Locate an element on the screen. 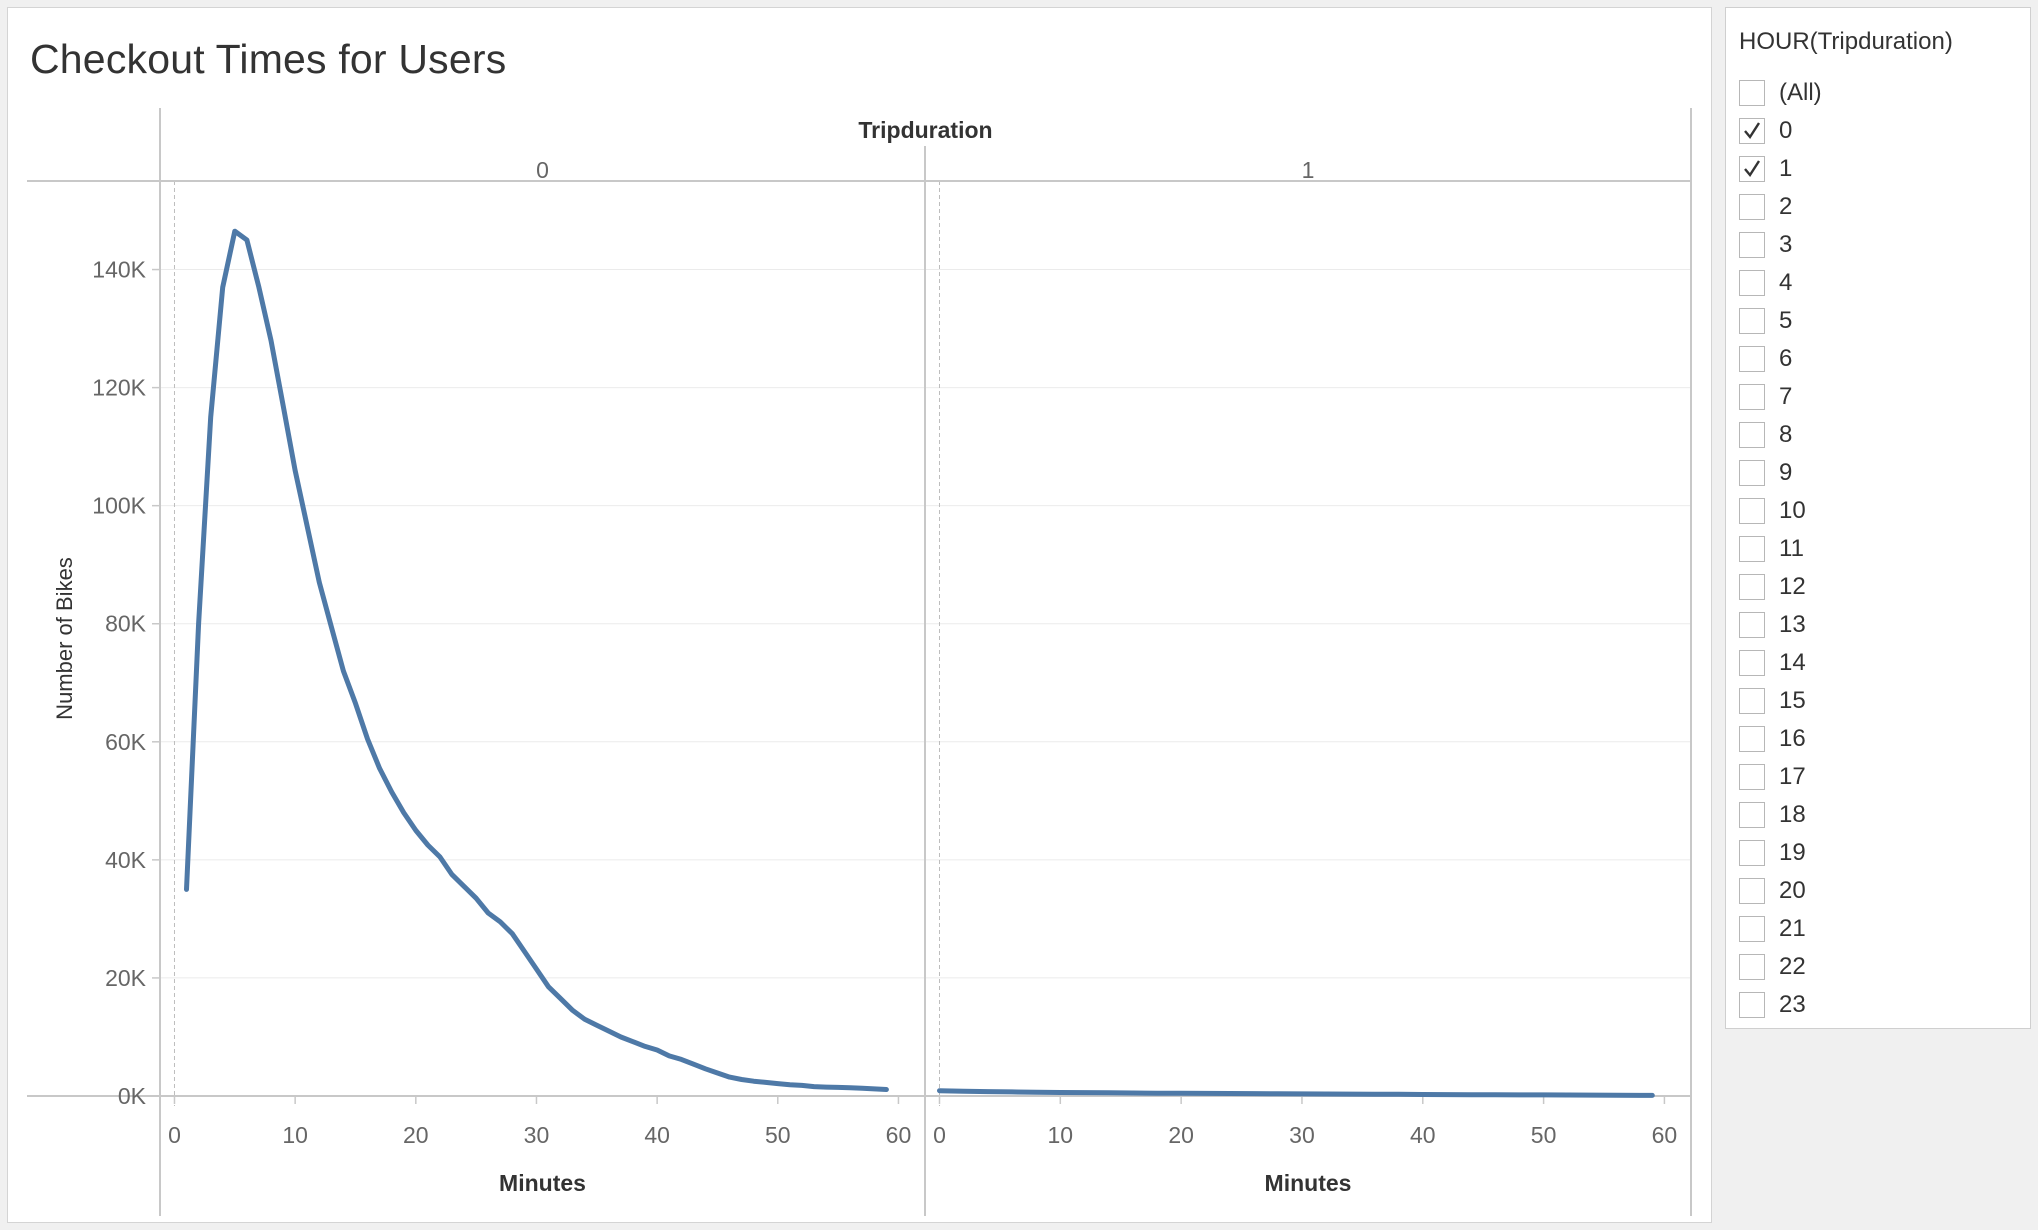 The image size is (2038, 1230). y-tick-label: 0K is located at coordinates (132, 1096).